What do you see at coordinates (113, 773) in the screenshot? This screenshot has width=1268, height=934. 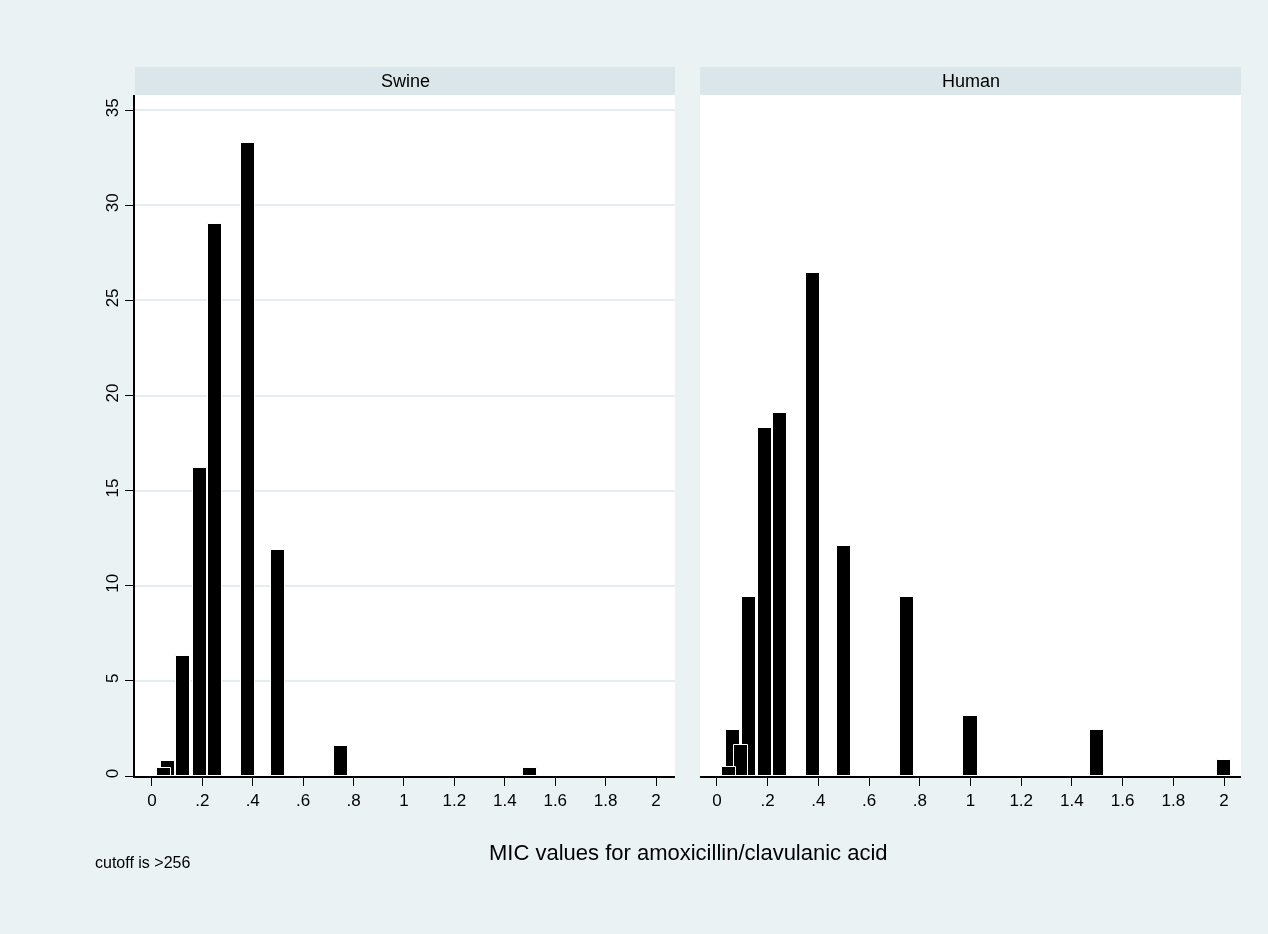 I see `y-tick-label: 0` at bounding box center [113, 773].